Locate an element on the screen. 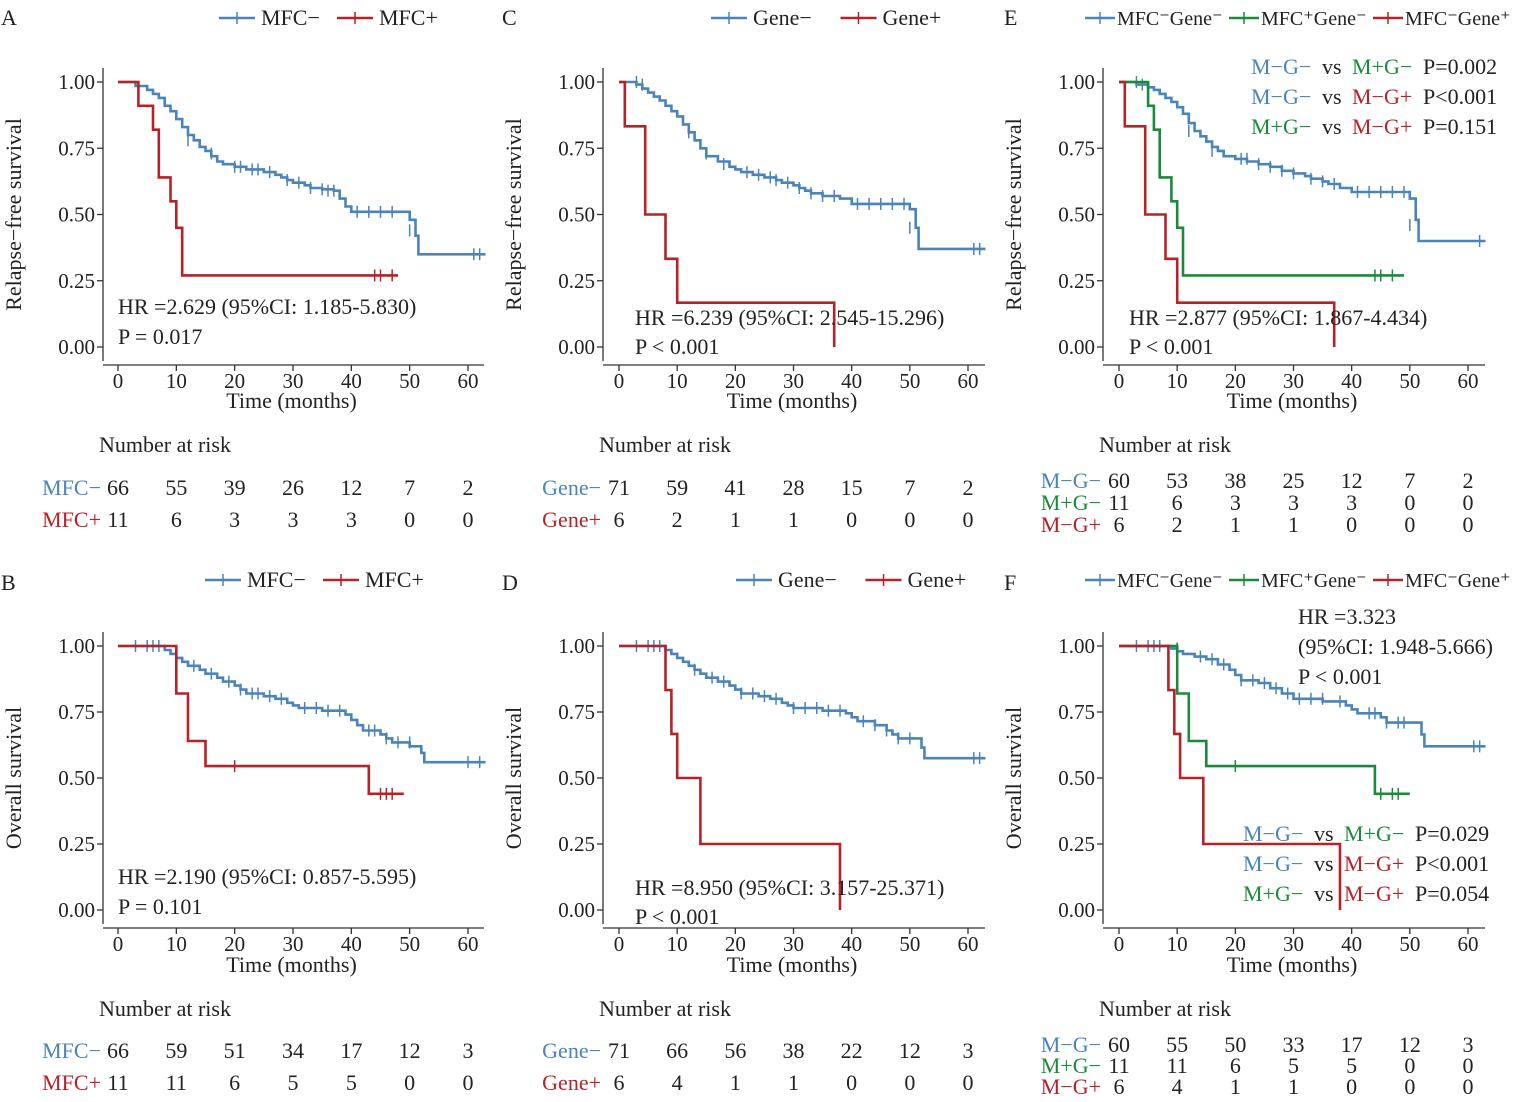 This screenshot has width=1522, height=1102. comparison-p-value: P=0.054 is located at coordinates (1452, 893).